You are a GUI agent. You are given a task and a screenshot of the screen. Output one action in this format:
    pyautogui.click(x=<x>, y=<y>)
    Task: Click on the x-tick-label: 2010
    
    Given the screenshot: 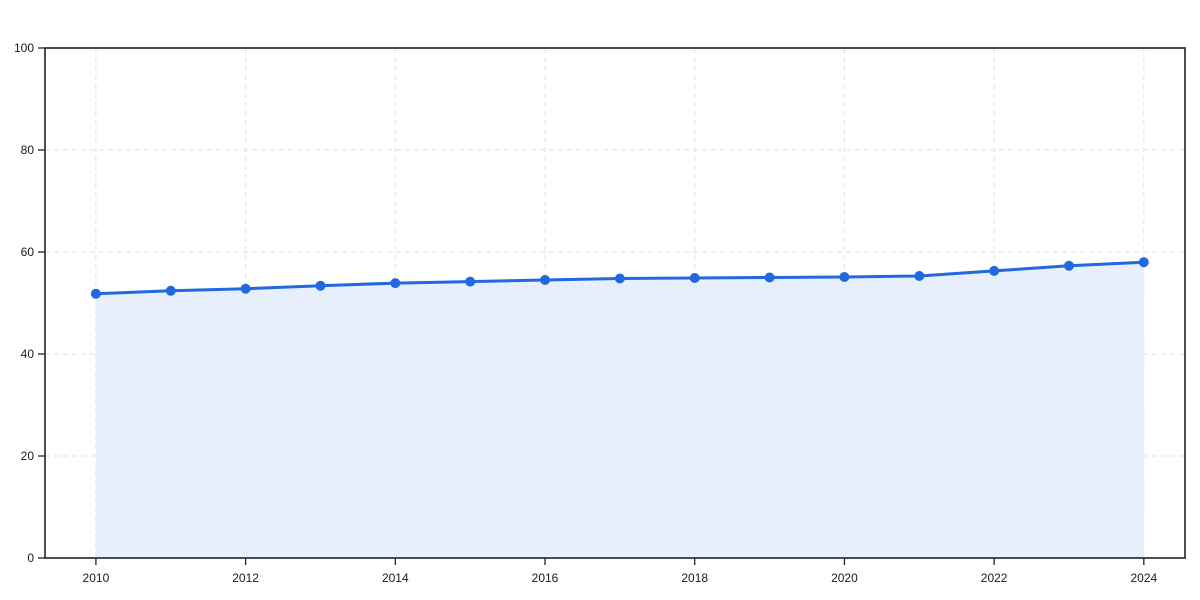 What is the action you would take?
    pyautogui.click(x=96, y=578)
    